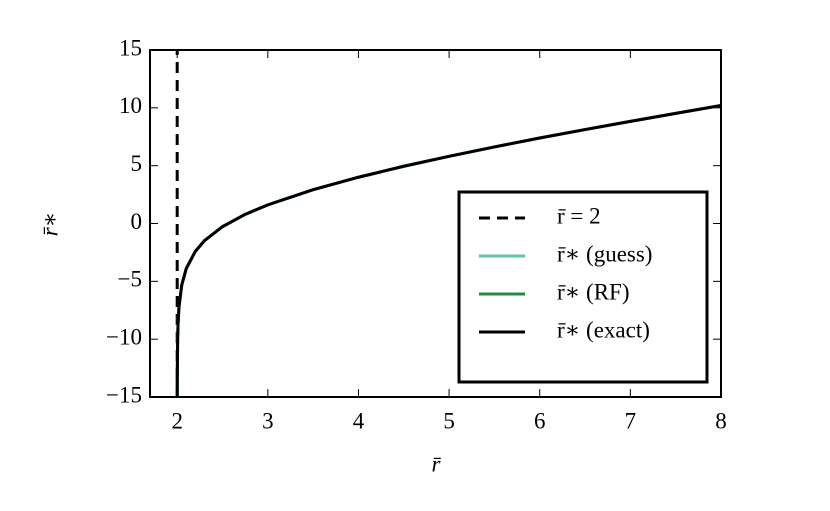 This screenshot has width=830, height=511. I want to click on legend-box, so click(583, 287).